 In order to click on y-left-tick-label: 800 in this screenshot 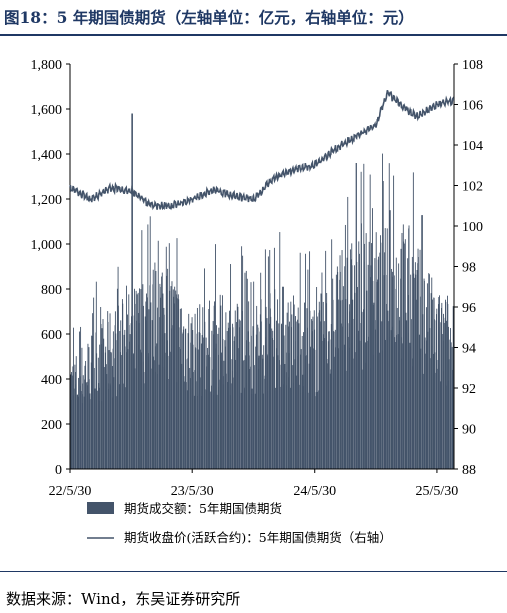, I will do `click(51, 290)`.